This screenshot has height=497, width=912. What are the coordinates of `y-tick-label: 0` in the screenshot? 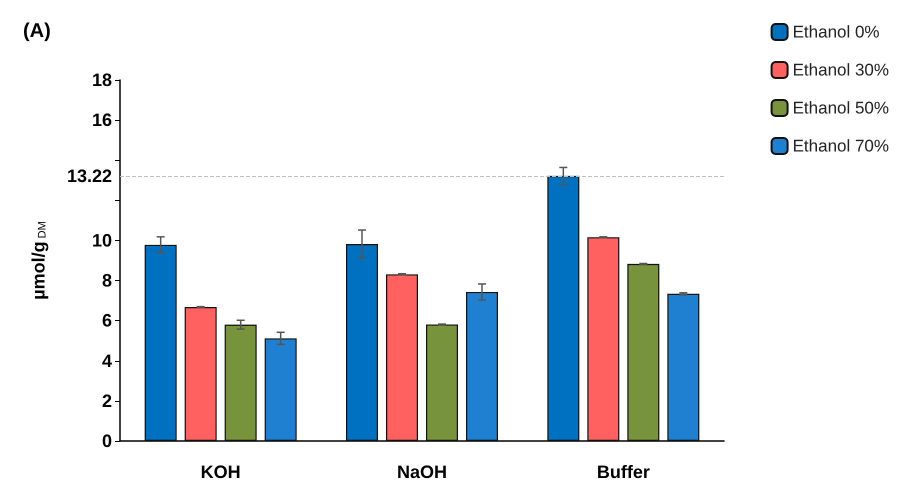 It's located at (107, 441).